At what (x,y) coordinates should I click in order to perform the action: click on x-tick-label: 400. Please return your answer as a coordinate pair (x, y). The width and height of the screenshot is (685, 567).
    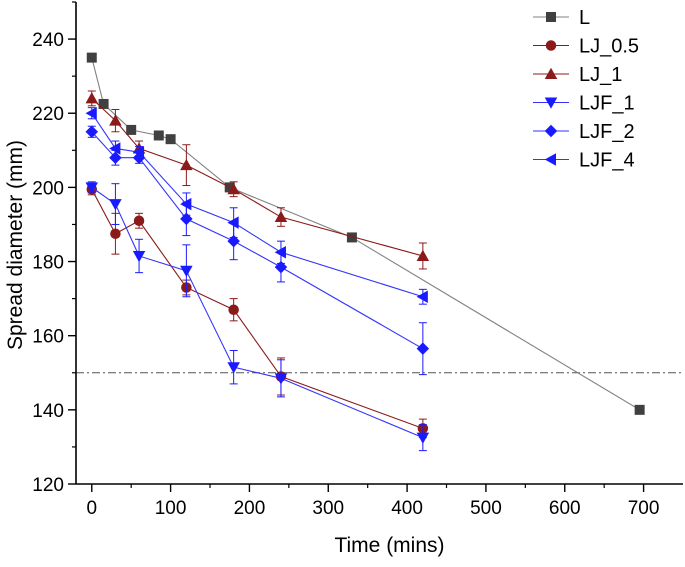
    Looking at the image, I should click on (407, 508).